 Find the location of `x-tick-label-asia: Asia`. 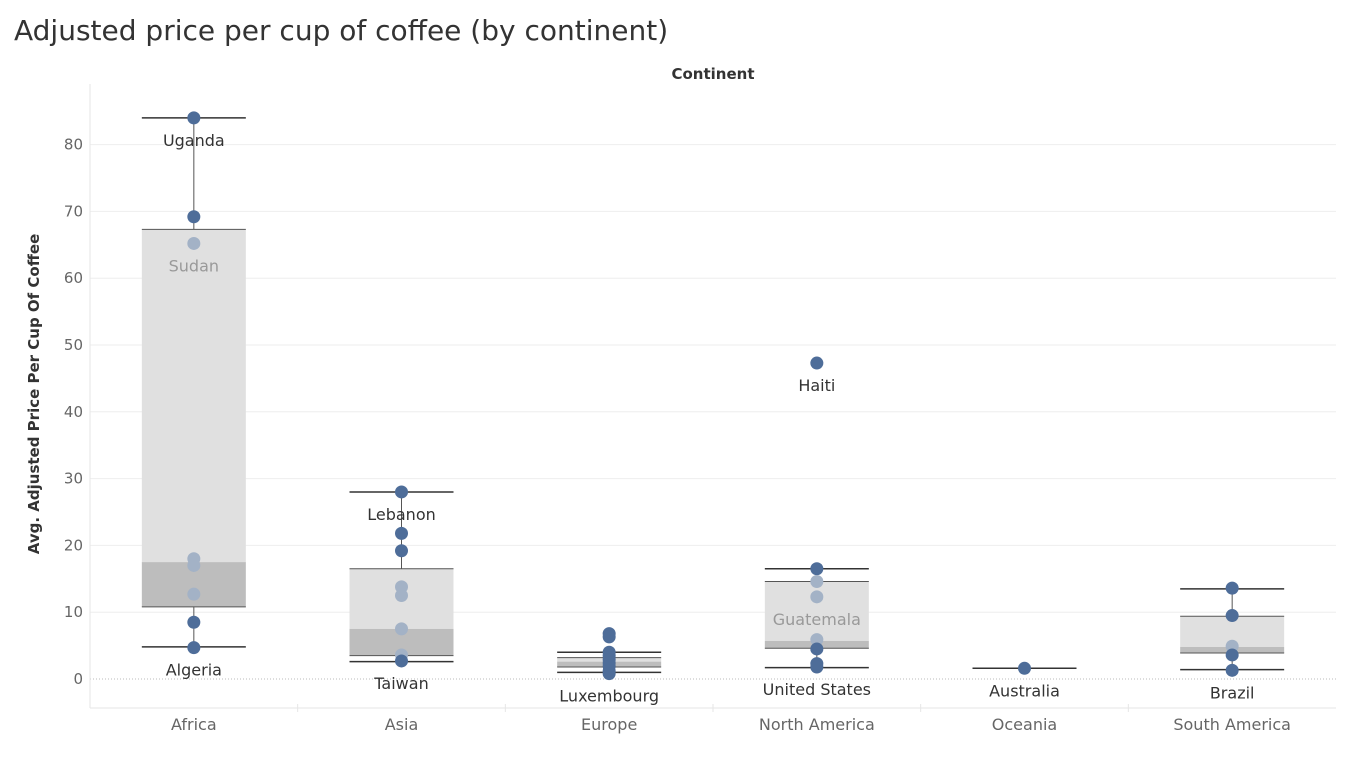

x-tick-label-asia: Asia is located at coordinates (402, 724).